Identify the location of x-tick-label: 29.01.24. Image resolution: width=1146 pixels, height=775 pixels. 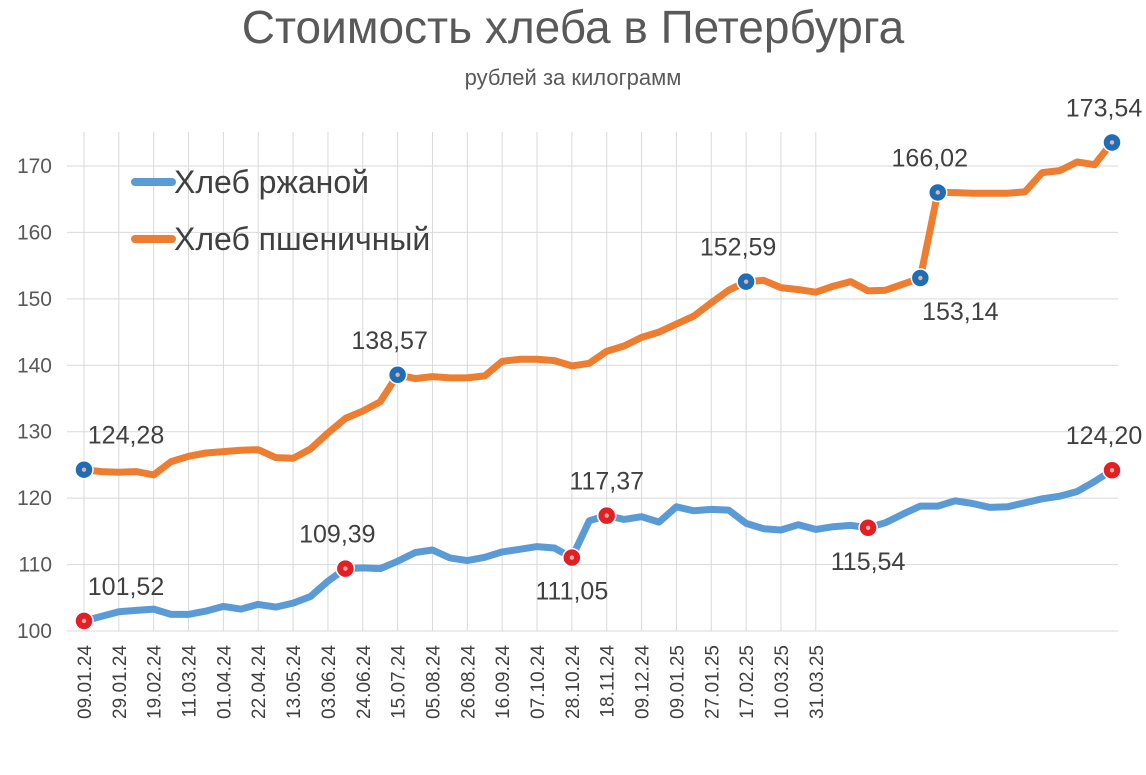
(120, 682).